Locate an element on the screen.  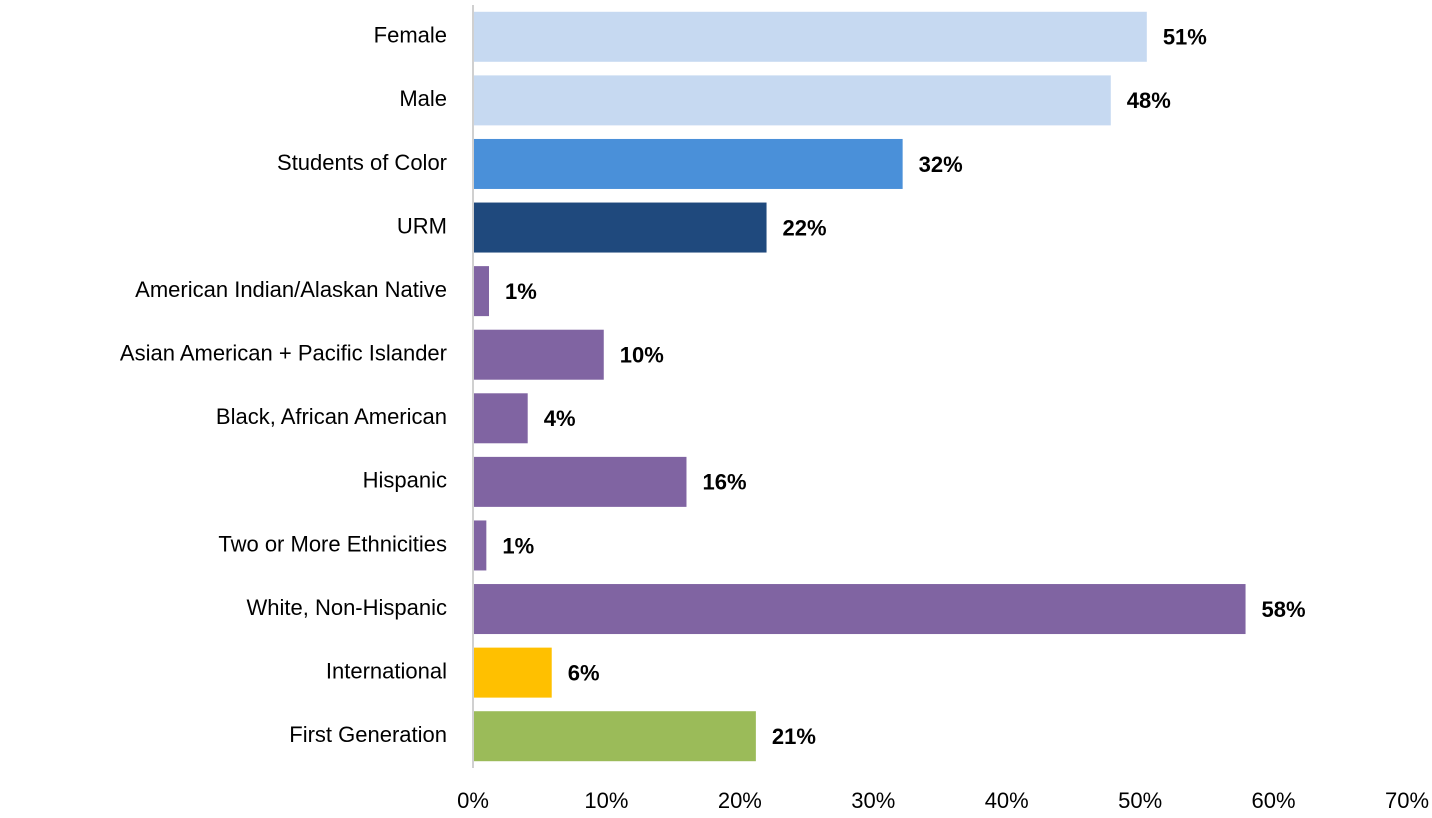
x-tick-label: 20% is located at coordinates (740, 800).